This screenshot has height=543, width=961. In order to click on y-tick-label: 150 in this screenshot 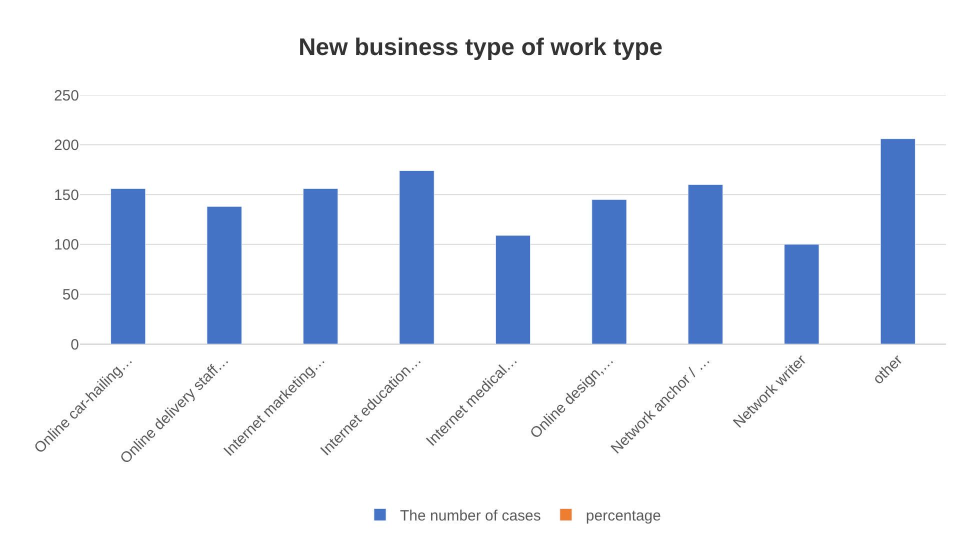, I will do `click(66, 195)`.